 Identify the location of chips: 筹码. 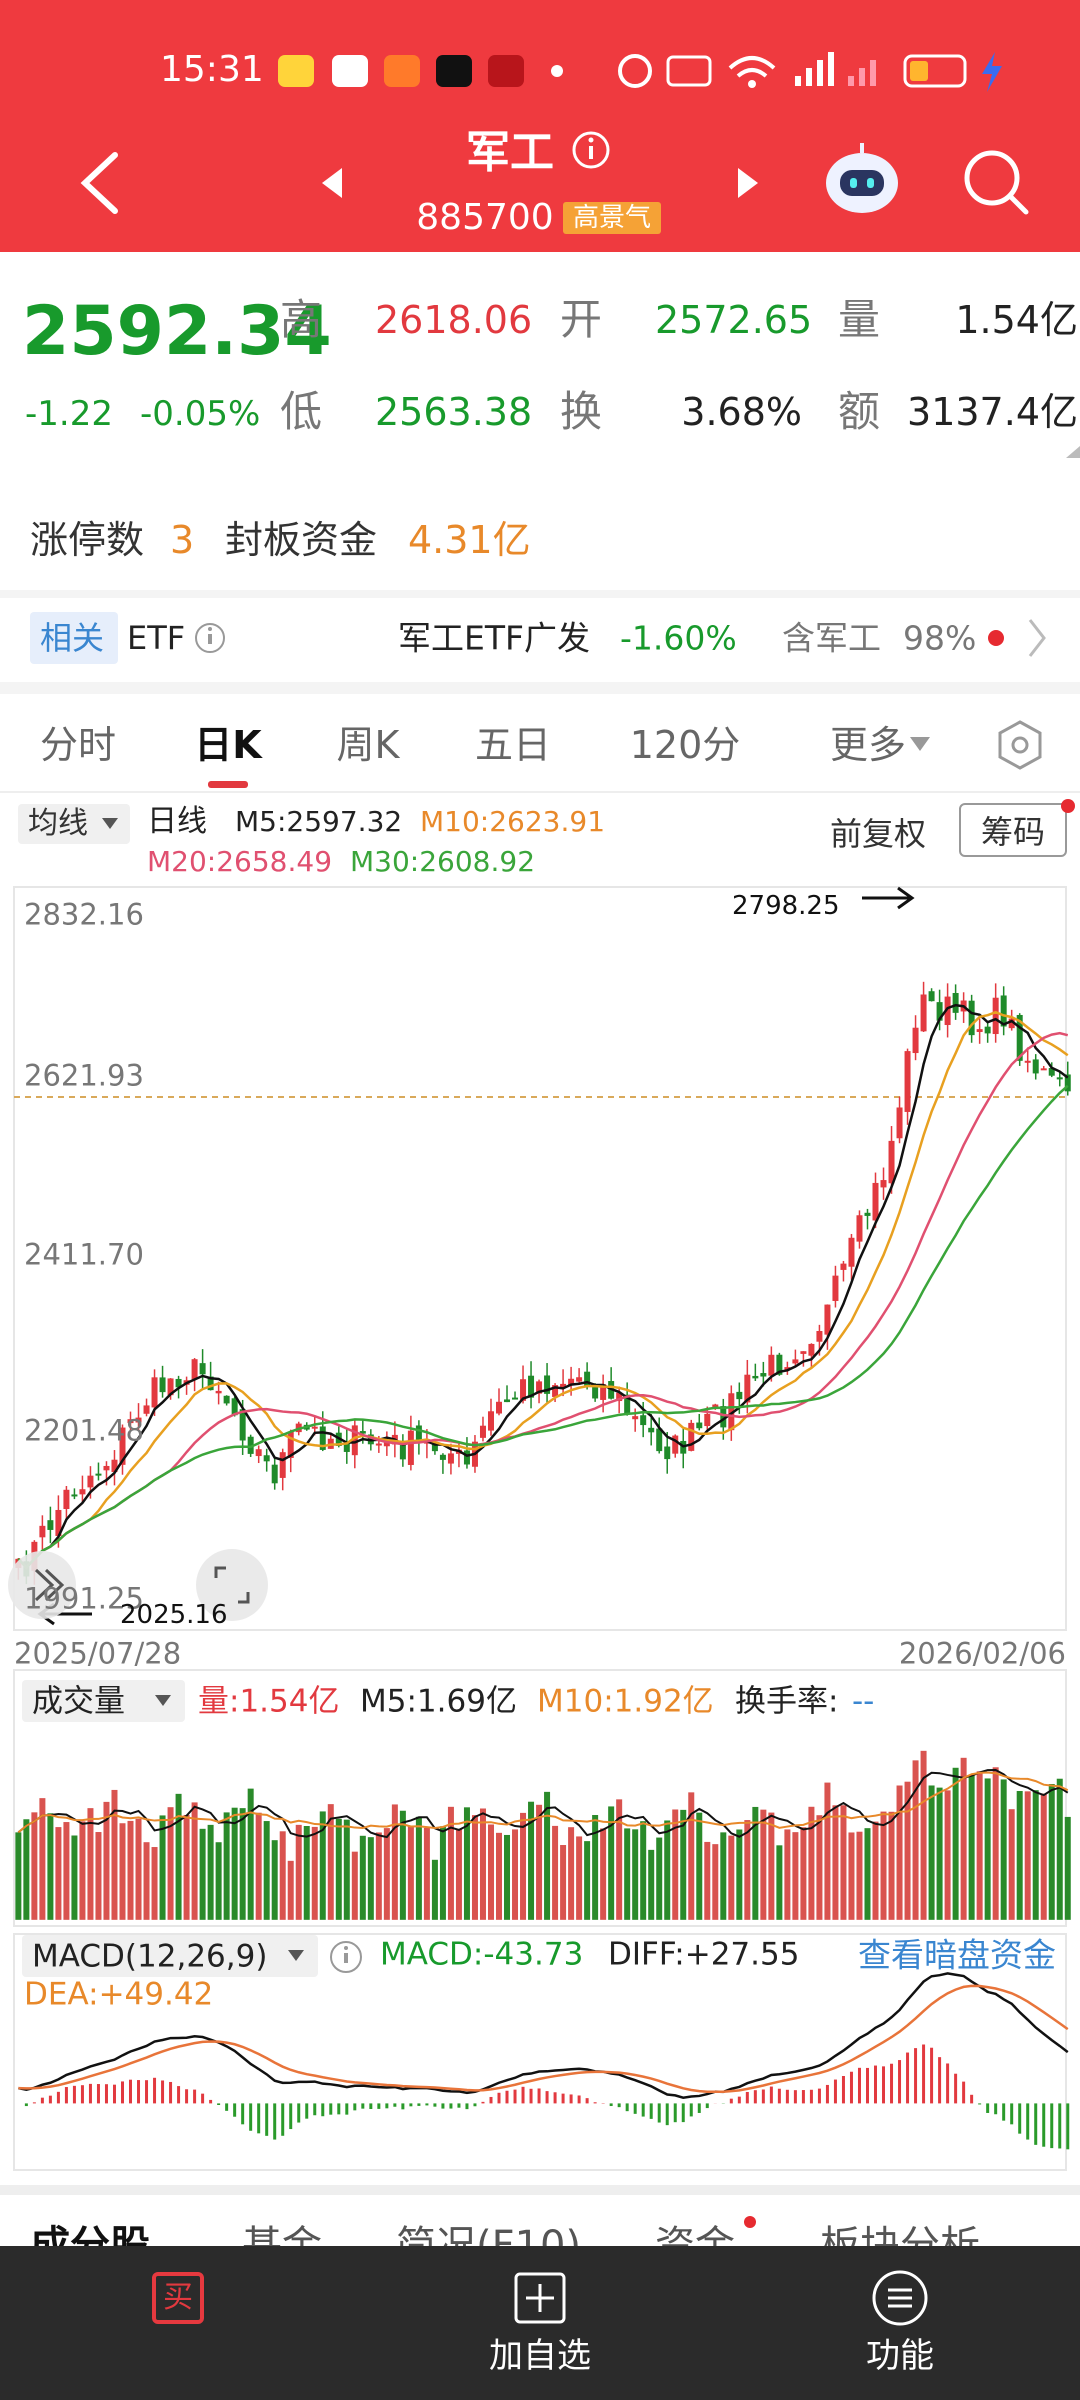
(1013, 832).